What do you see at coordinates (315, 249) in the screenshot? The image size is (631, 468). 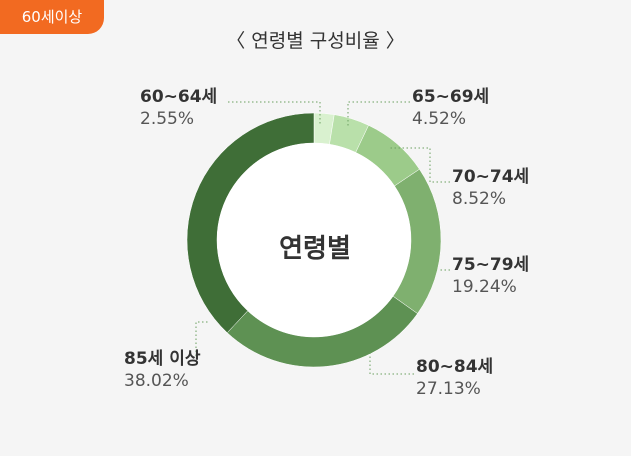 I see `donut-center-label: 연령별` at bounding box center [315, 249].